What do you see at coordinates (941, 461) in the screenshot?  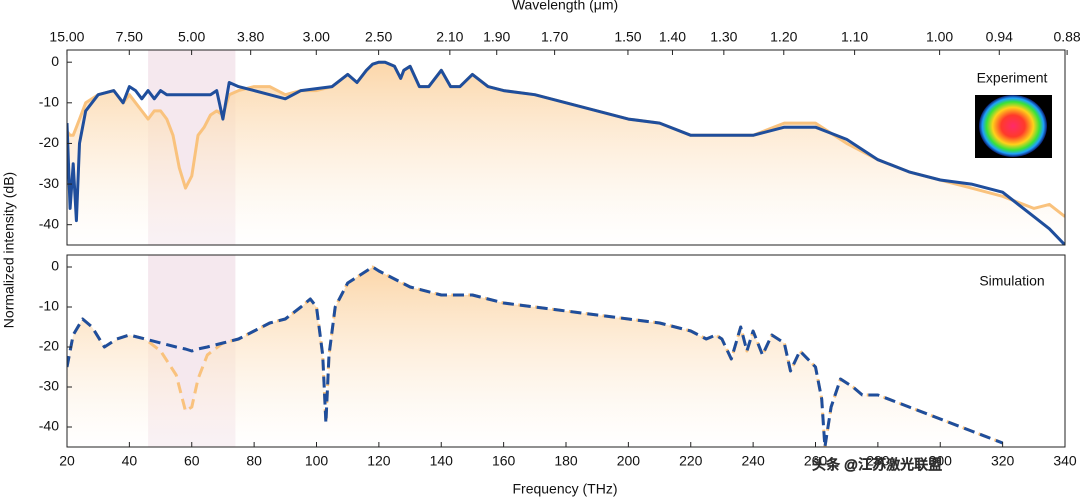 I see `x-tick-label: 300` at bounding box center [941, 461].